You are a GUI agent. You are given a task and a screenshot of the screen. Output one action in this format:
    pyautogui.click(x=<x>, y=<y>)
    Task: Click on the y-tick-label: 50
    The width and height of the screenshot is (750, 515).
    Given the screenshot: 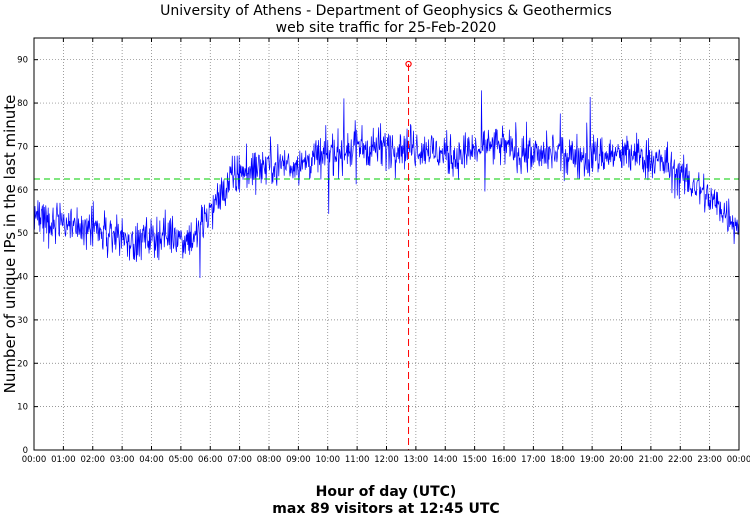 What is the action you would take?
    pyautogui.click(x=22, y=234)
    